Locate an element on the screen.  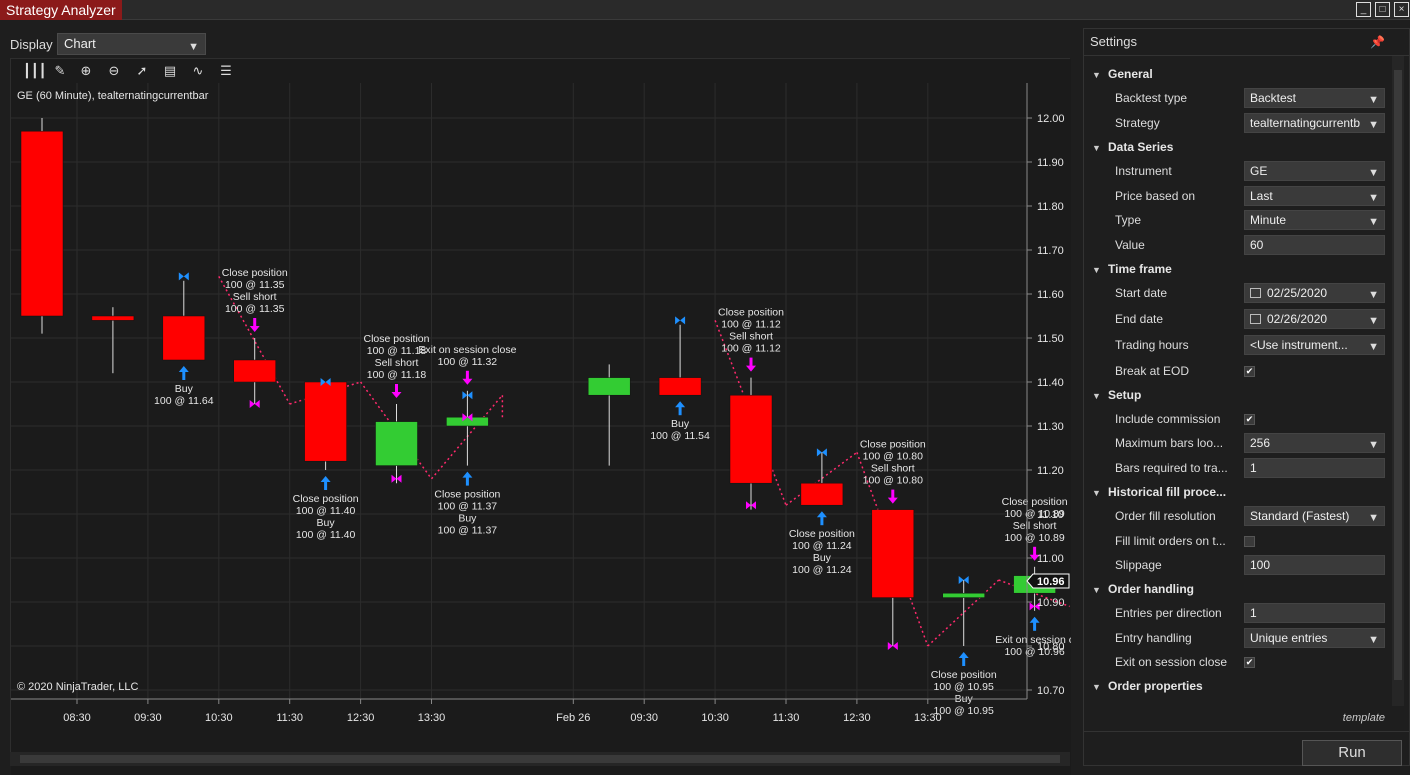
section-order-properties: ▼ Order properties is located at coordinates (1147, 686).